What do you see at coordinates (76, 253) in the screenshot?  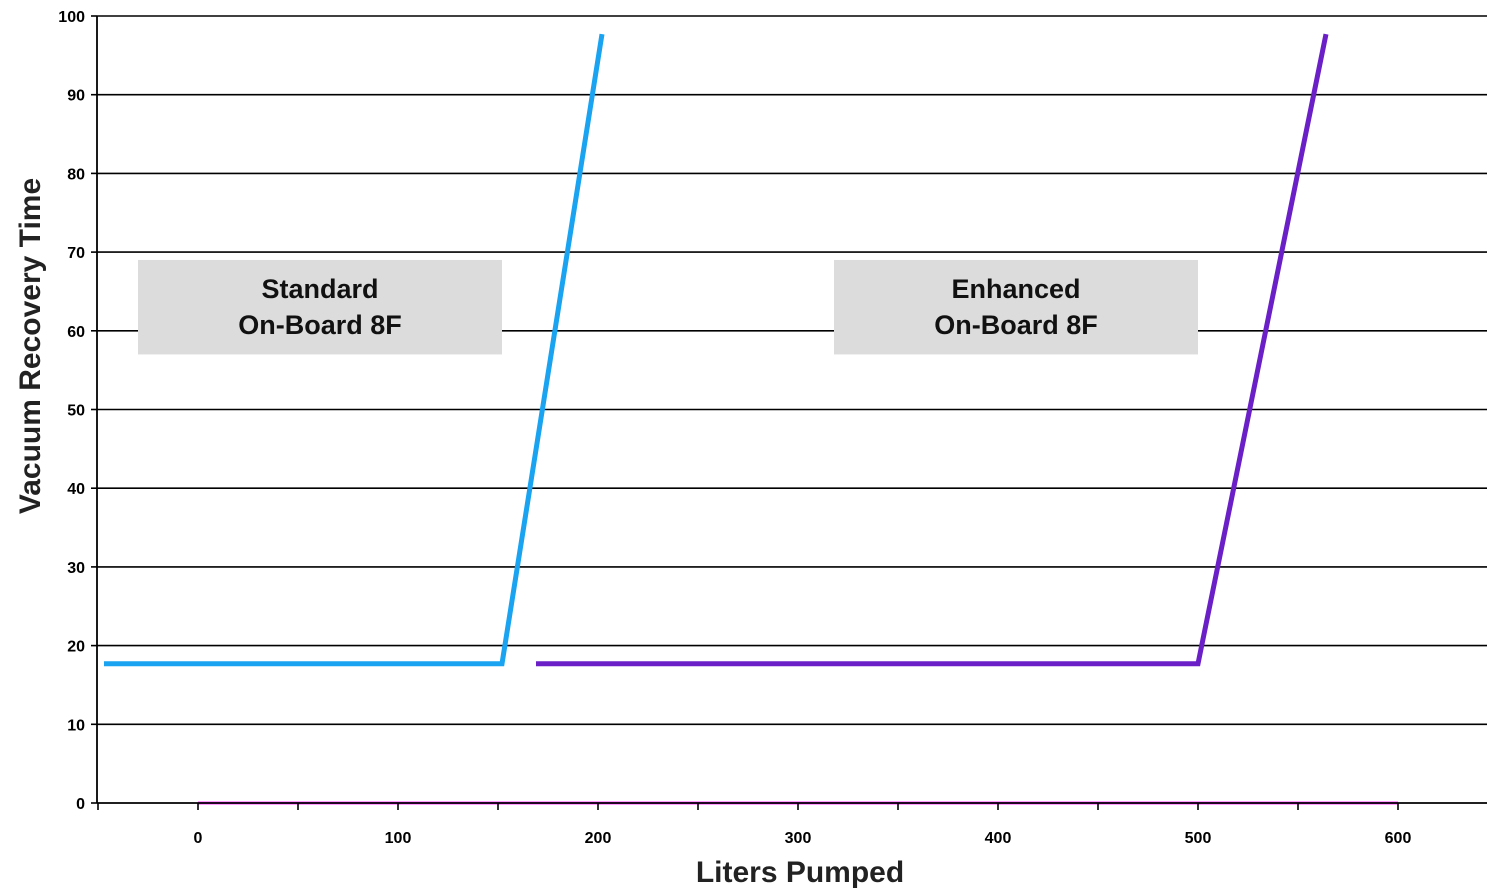 I see `y-tick-label-70: 70` at bounding box center [76, 253].